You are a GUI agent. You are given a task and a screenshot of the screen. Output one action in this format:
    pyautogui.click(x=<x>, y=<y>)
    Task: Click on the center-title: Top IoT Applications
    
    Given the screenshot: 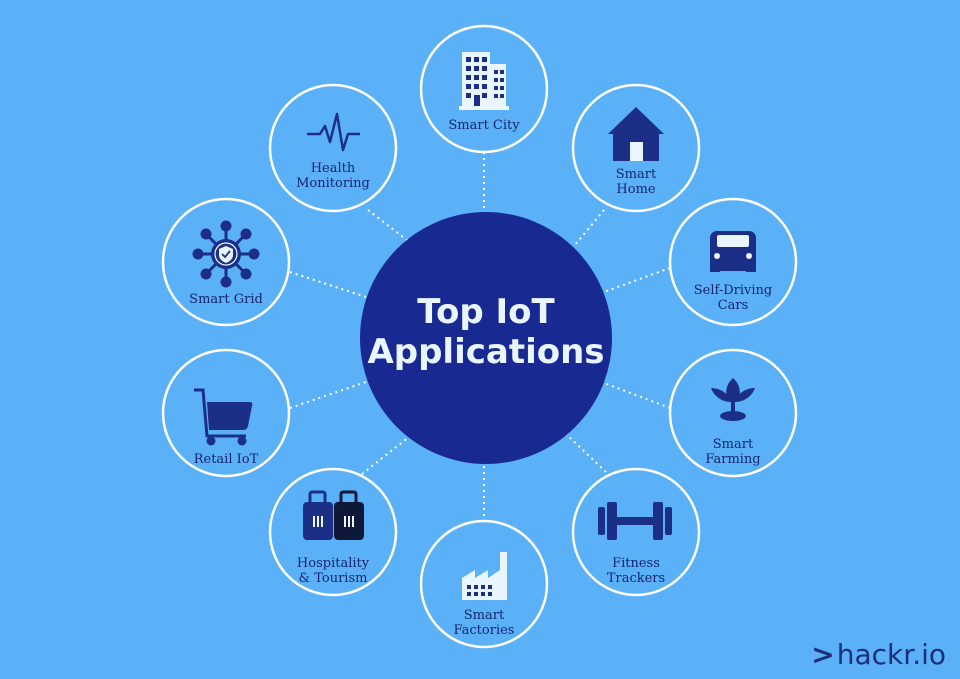 What is the action you would take?
    pyautogui.click(x=486, y=332)
    